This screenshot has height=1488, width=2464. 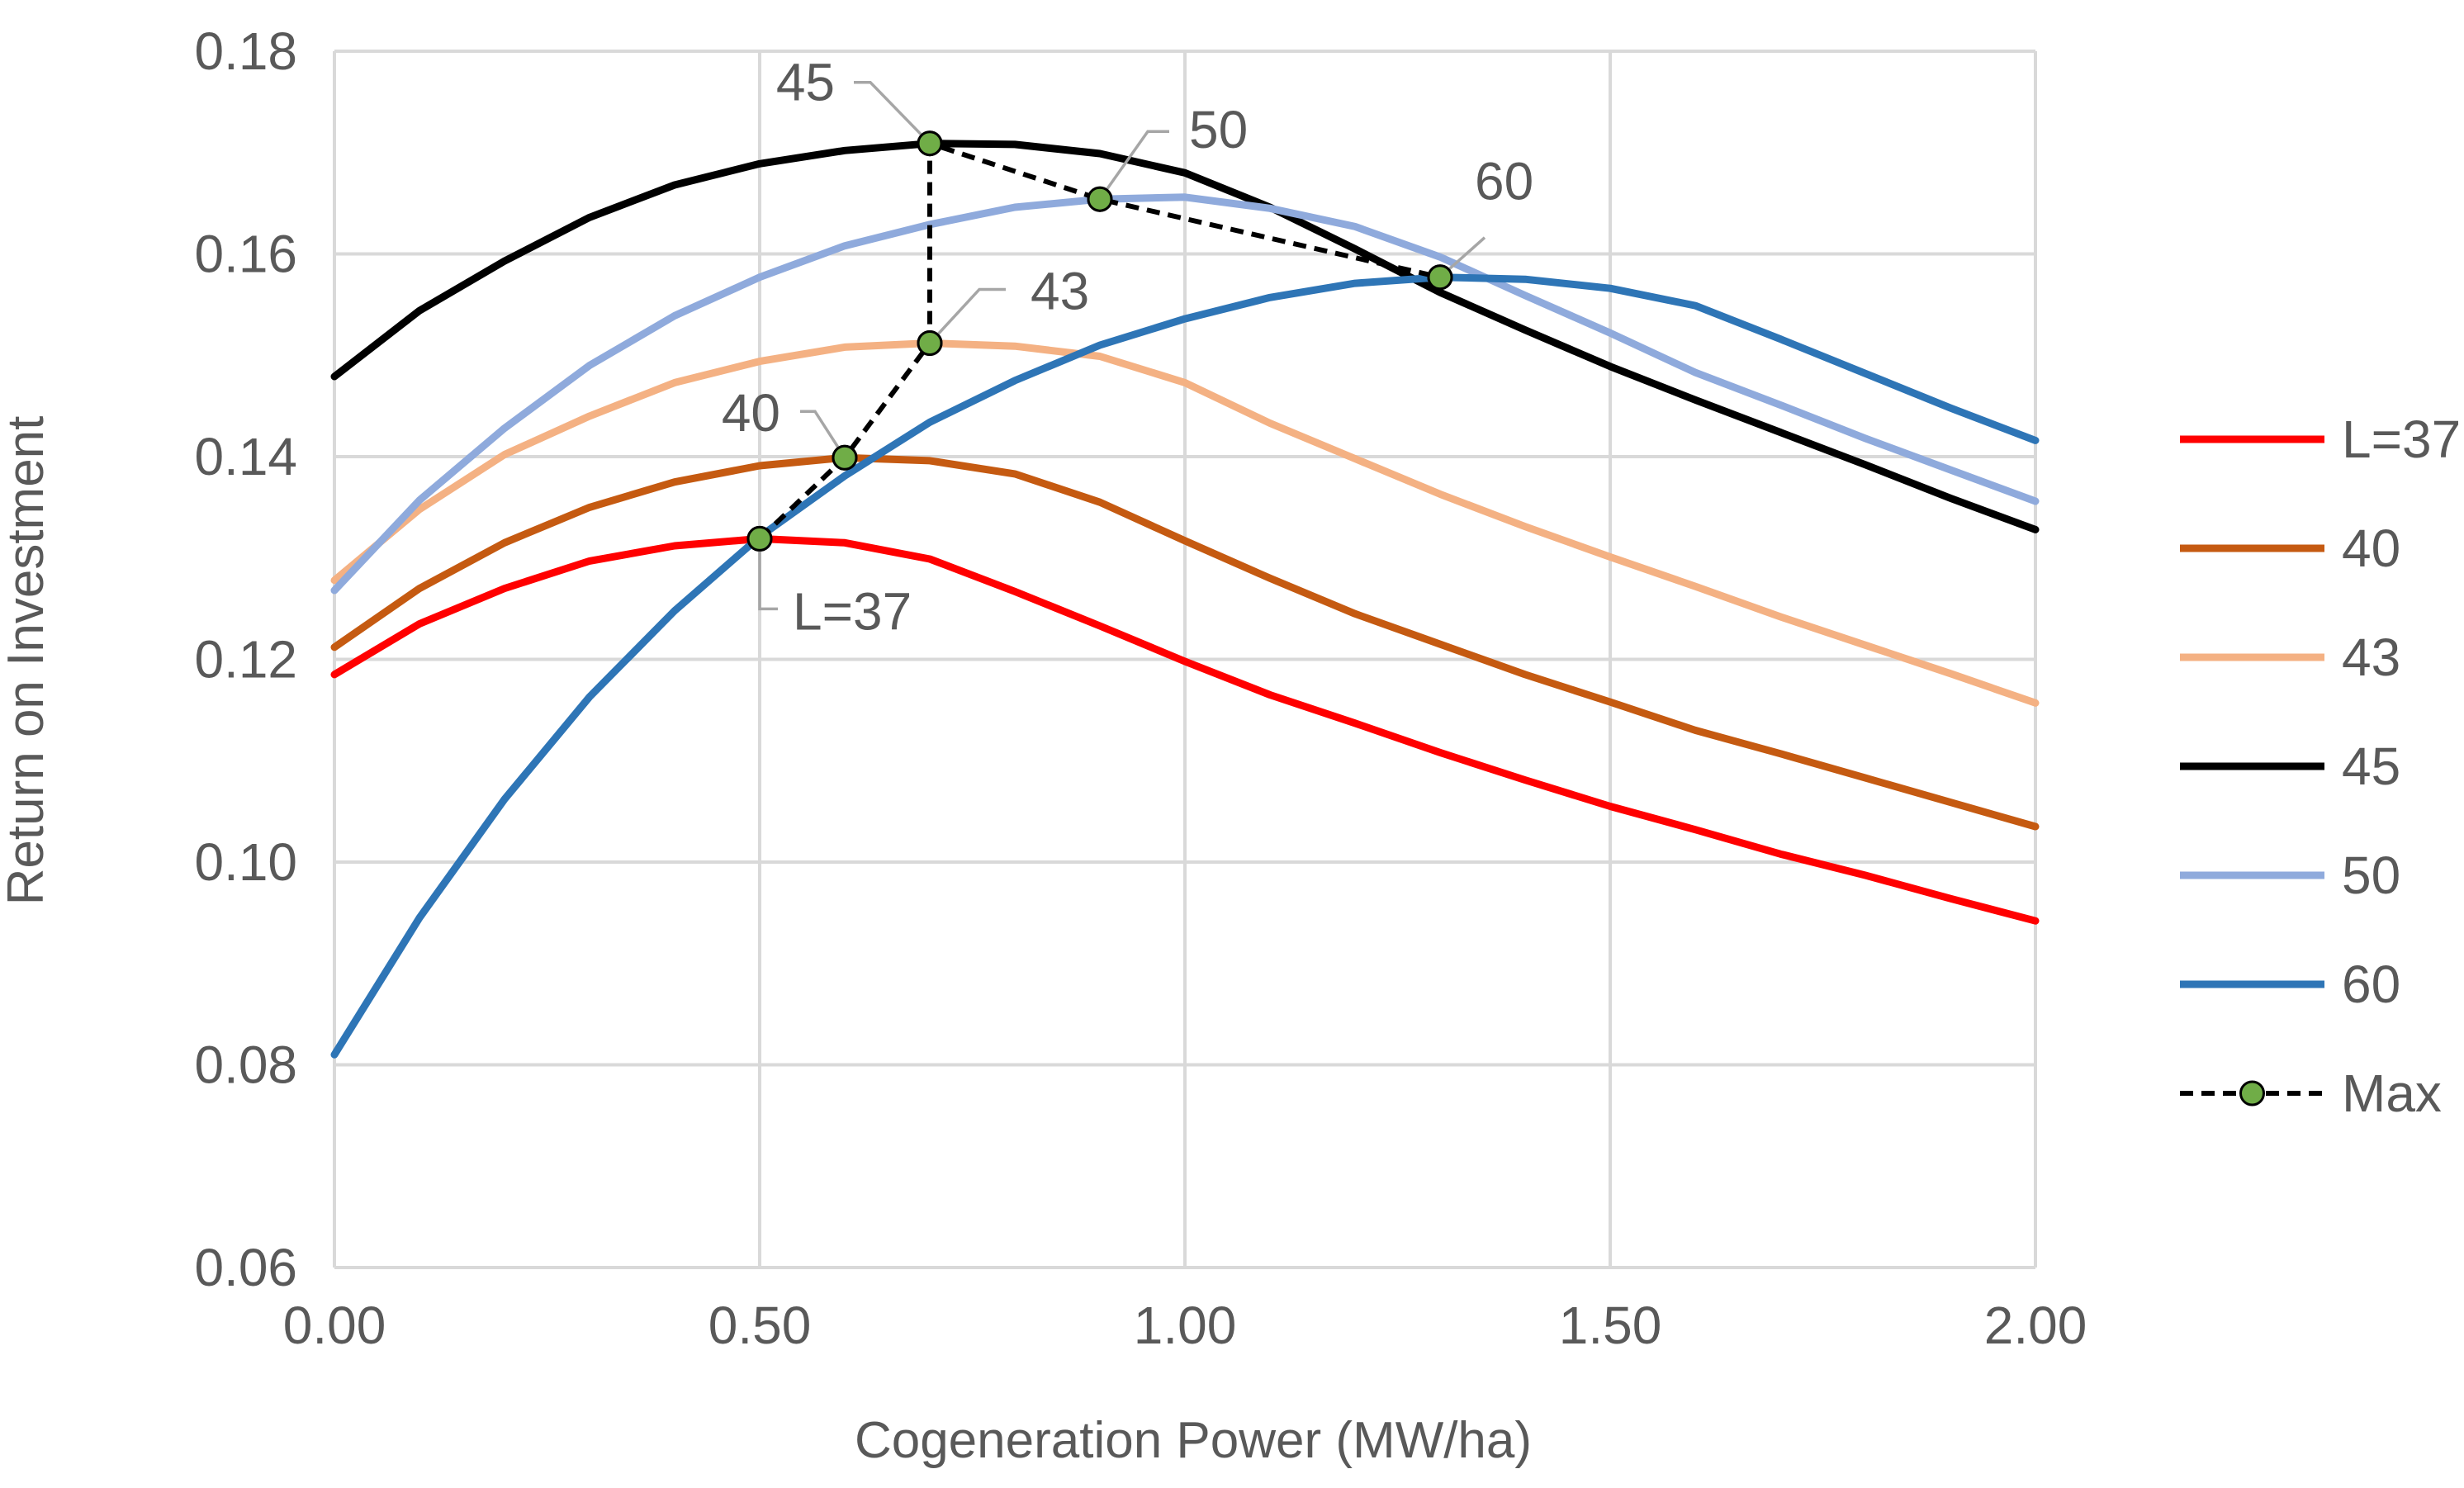 I want to click on legend-marker-max, so click(x=2252, y=1093).